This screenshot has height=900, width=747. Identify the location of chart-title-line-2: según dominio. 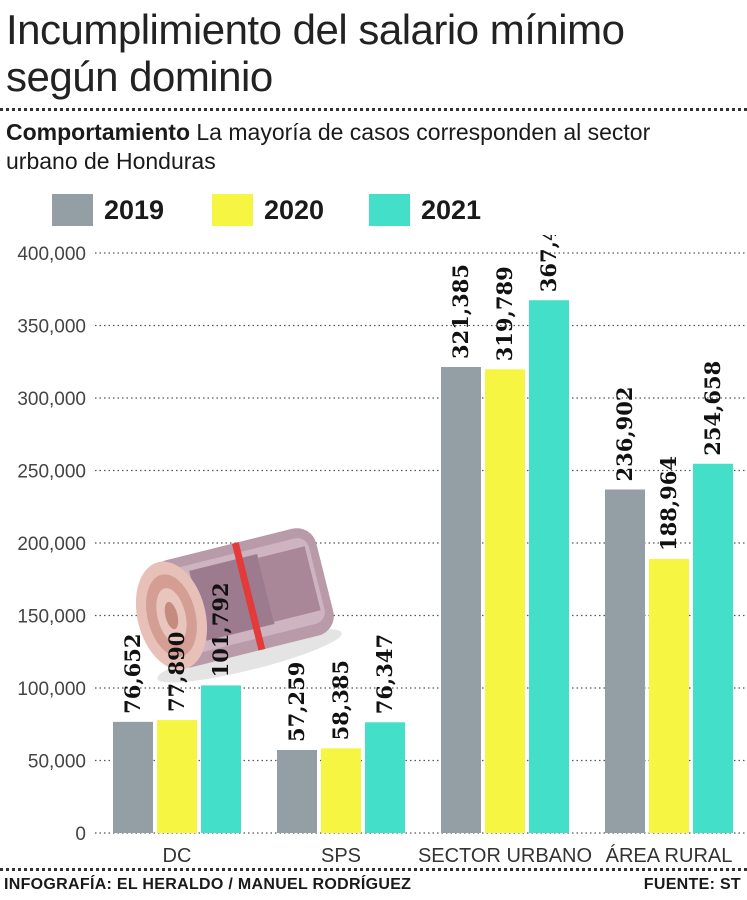
(139, 76).